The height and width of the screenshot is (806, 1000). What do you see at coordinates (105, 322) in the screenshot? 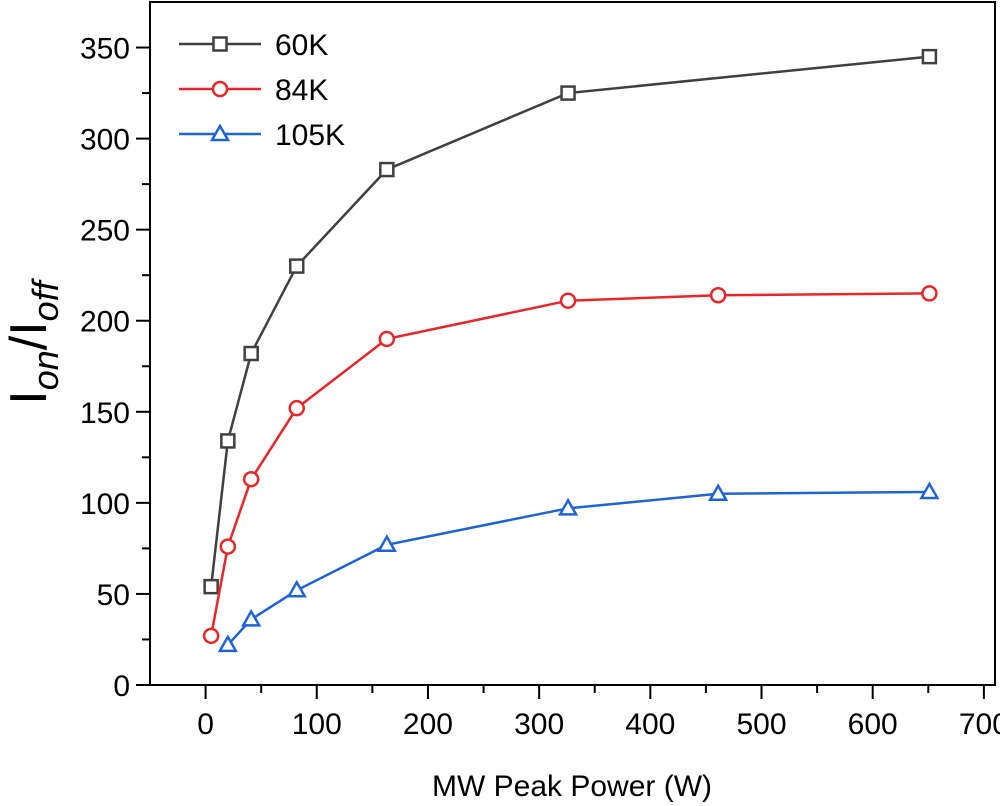
I see `y-tick-label: 200` at bounding box center [105, 322].